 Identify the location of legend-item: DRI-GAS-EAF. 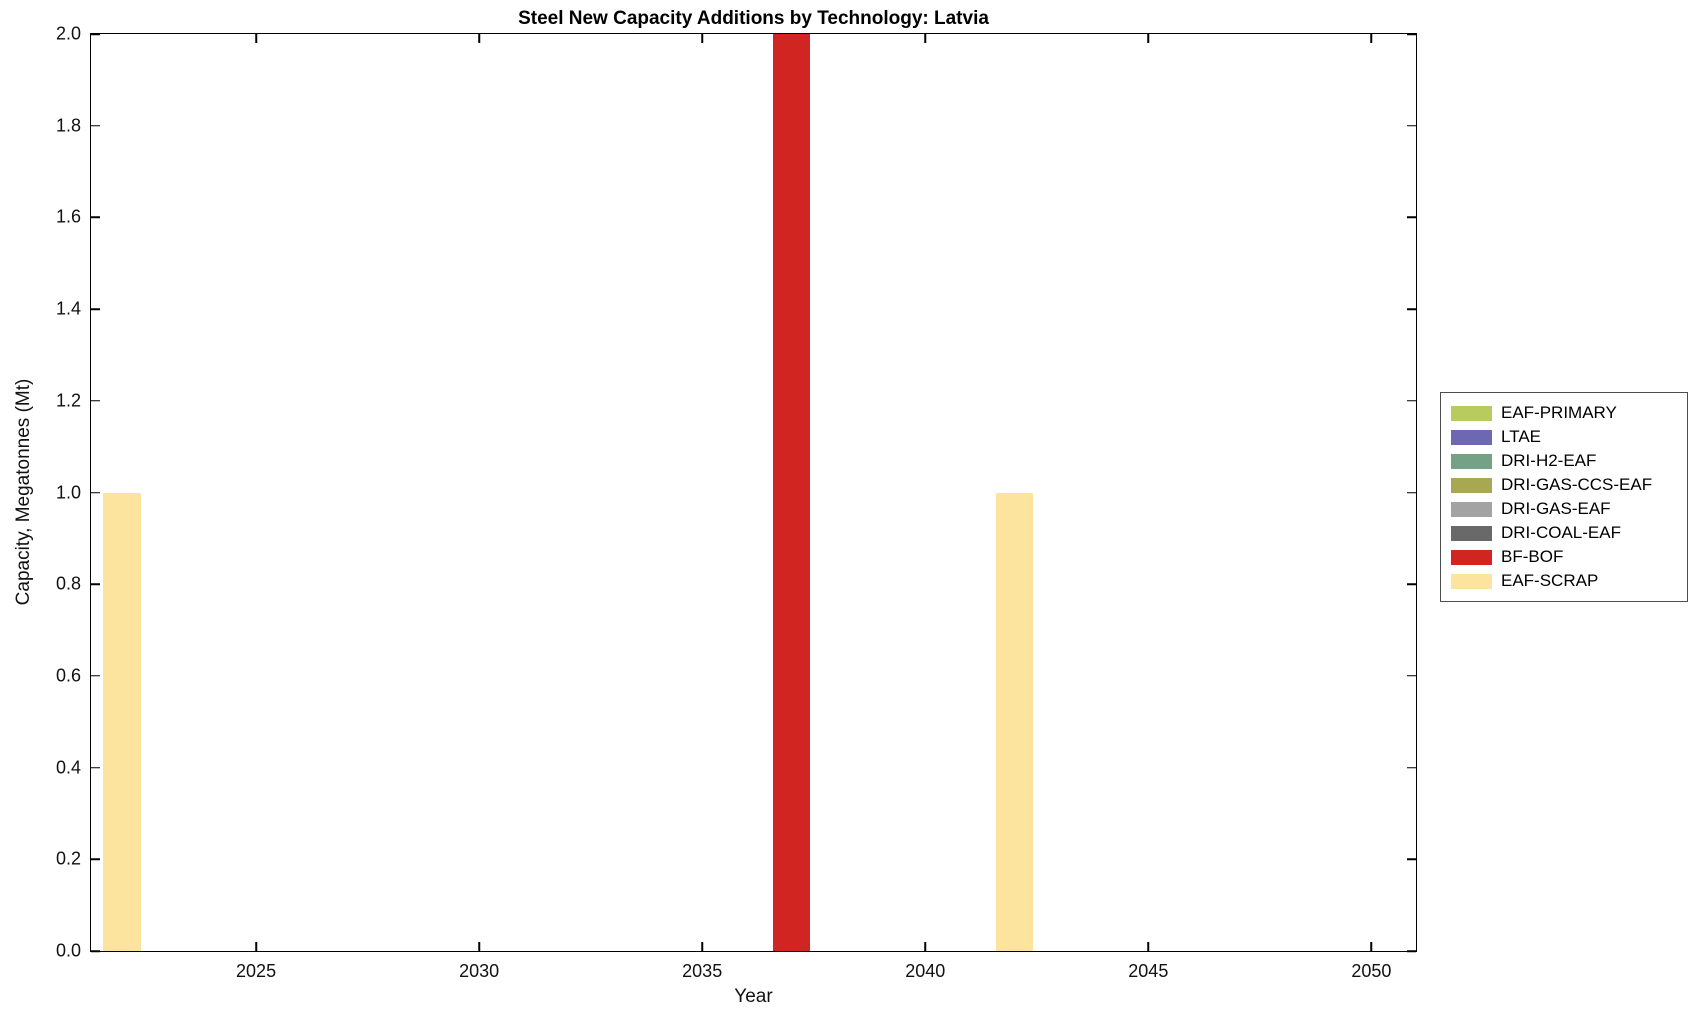
(1564, 509).